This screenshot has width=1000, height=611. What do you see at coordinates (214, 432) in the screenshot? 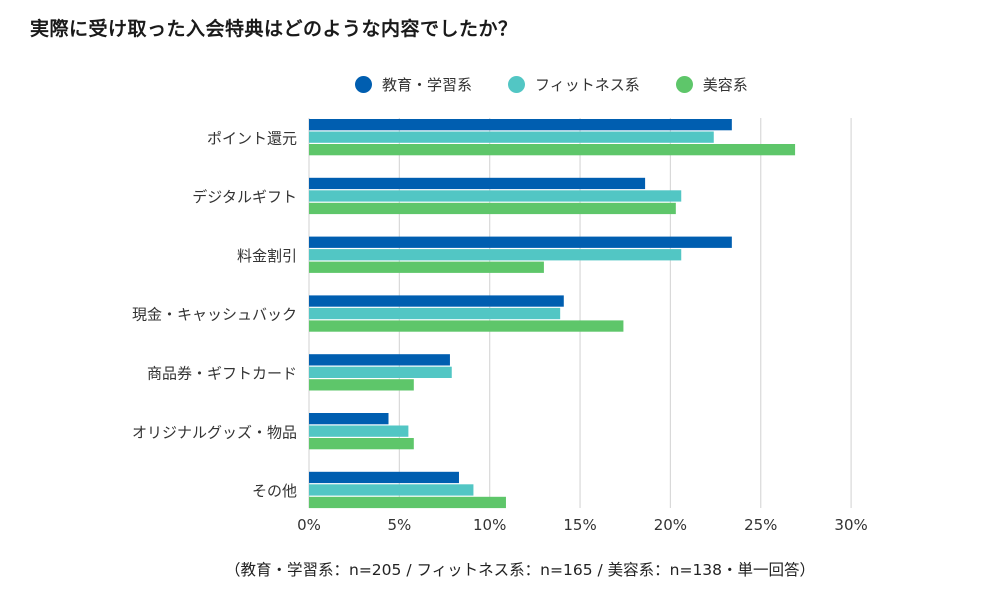
I see `category-label: オリジナルグッズ・物品` at bounding box center [214, 432].